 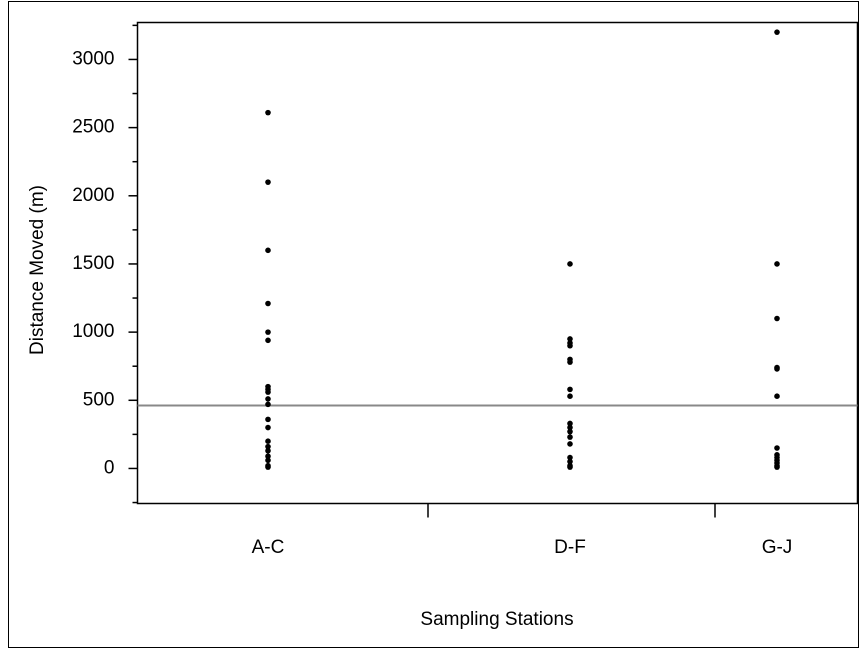 I want to click on y-tick-label: 1000, so click(x=93, y=331).